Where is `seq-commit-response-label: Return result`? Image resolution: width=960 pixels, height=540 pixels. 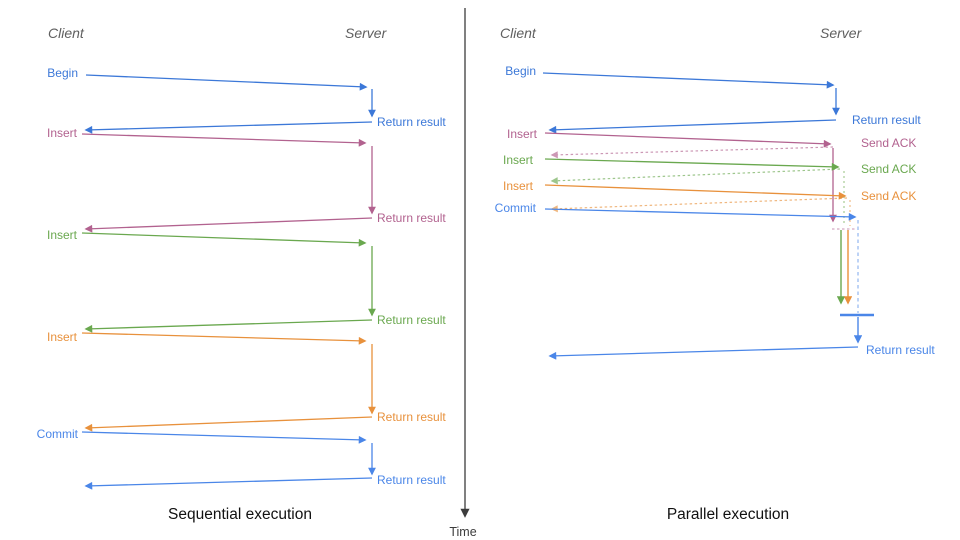
seq-commit-response-label: Return result is located at coordinates (411, 480).